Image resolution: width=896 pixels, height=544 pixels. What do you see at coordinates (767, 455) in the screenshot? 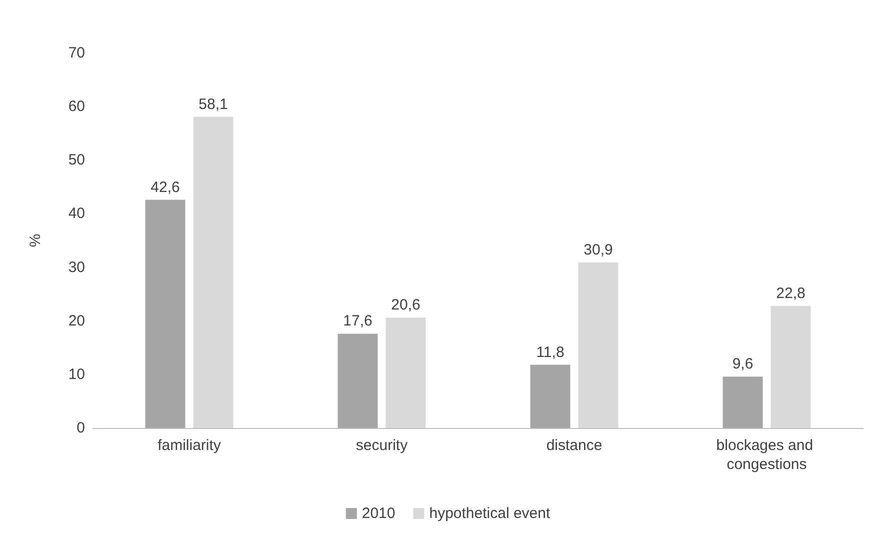
I see `x-tick-label: blockages and congestions` at bounding box center [767, 455].